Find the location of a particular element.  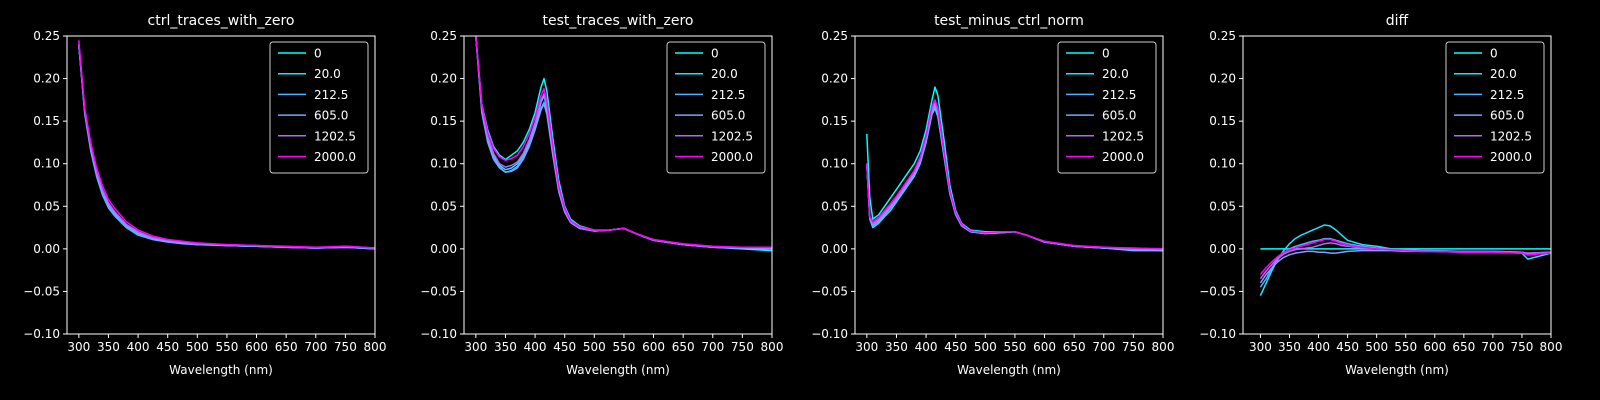

series-line-1202.5 is located at coordinates (226, 146).